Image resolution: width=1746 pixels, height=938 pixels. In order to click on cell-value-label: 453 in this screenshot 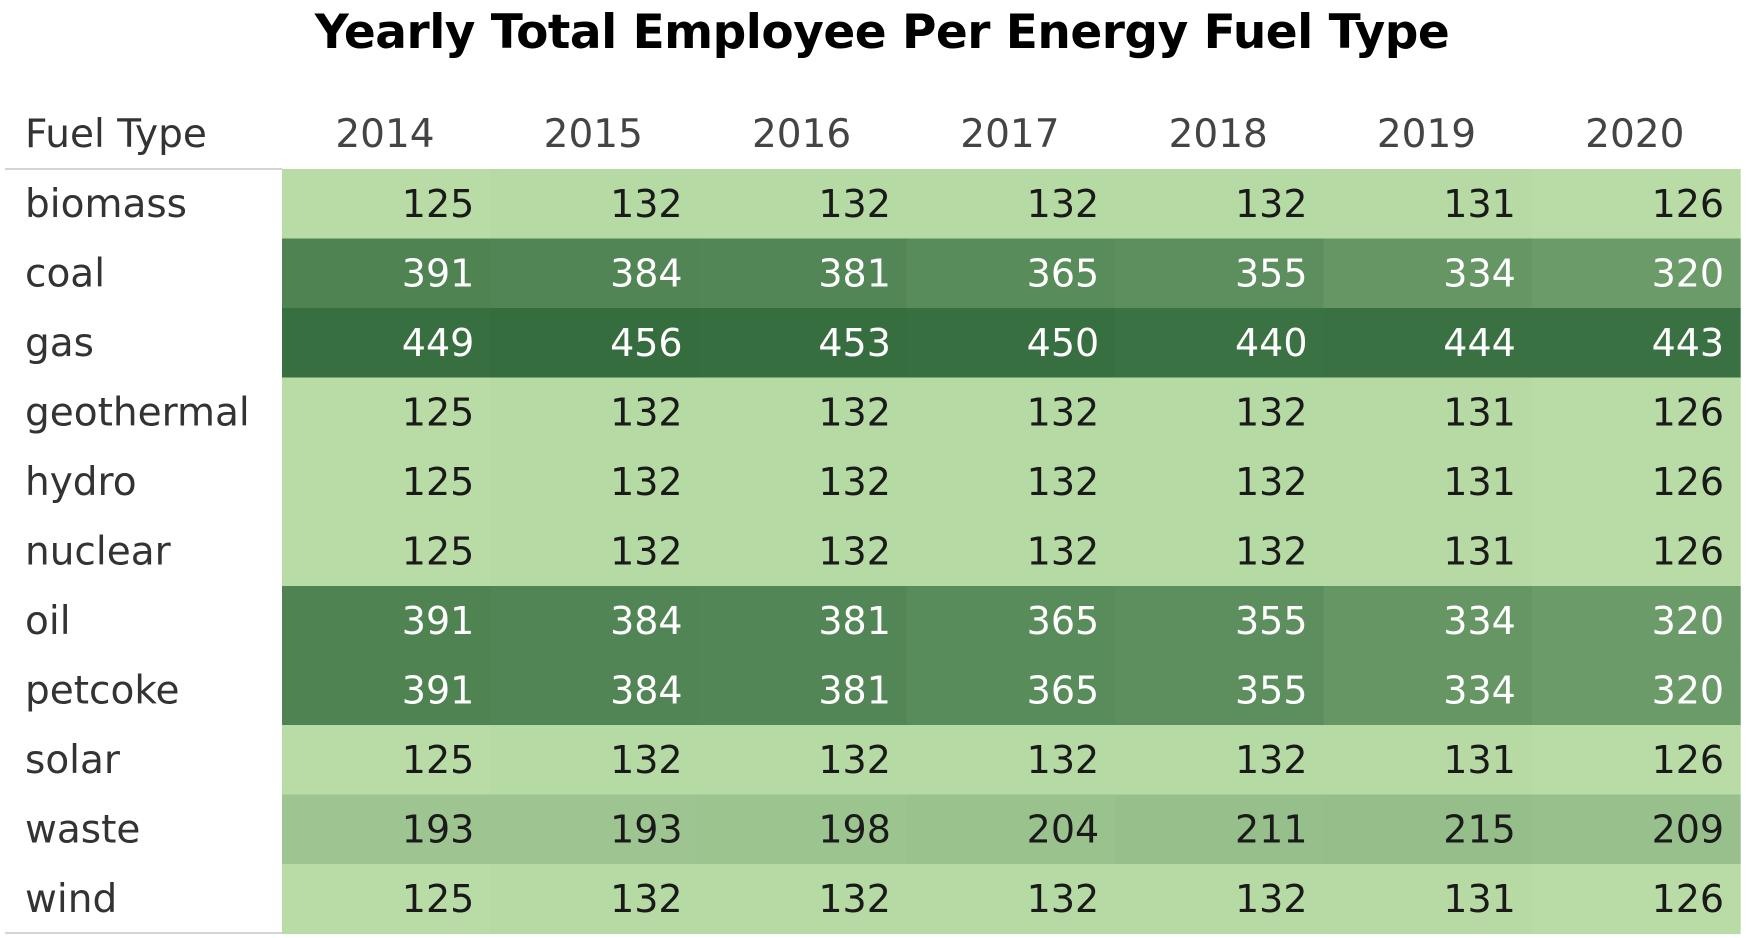, I will do `click(854, 343)`.